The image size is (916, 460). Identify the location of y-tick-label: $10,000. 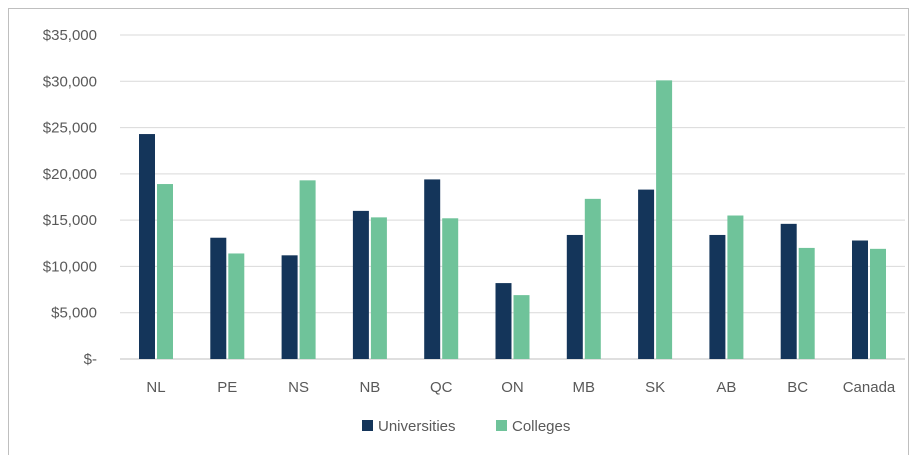
(70, 266).